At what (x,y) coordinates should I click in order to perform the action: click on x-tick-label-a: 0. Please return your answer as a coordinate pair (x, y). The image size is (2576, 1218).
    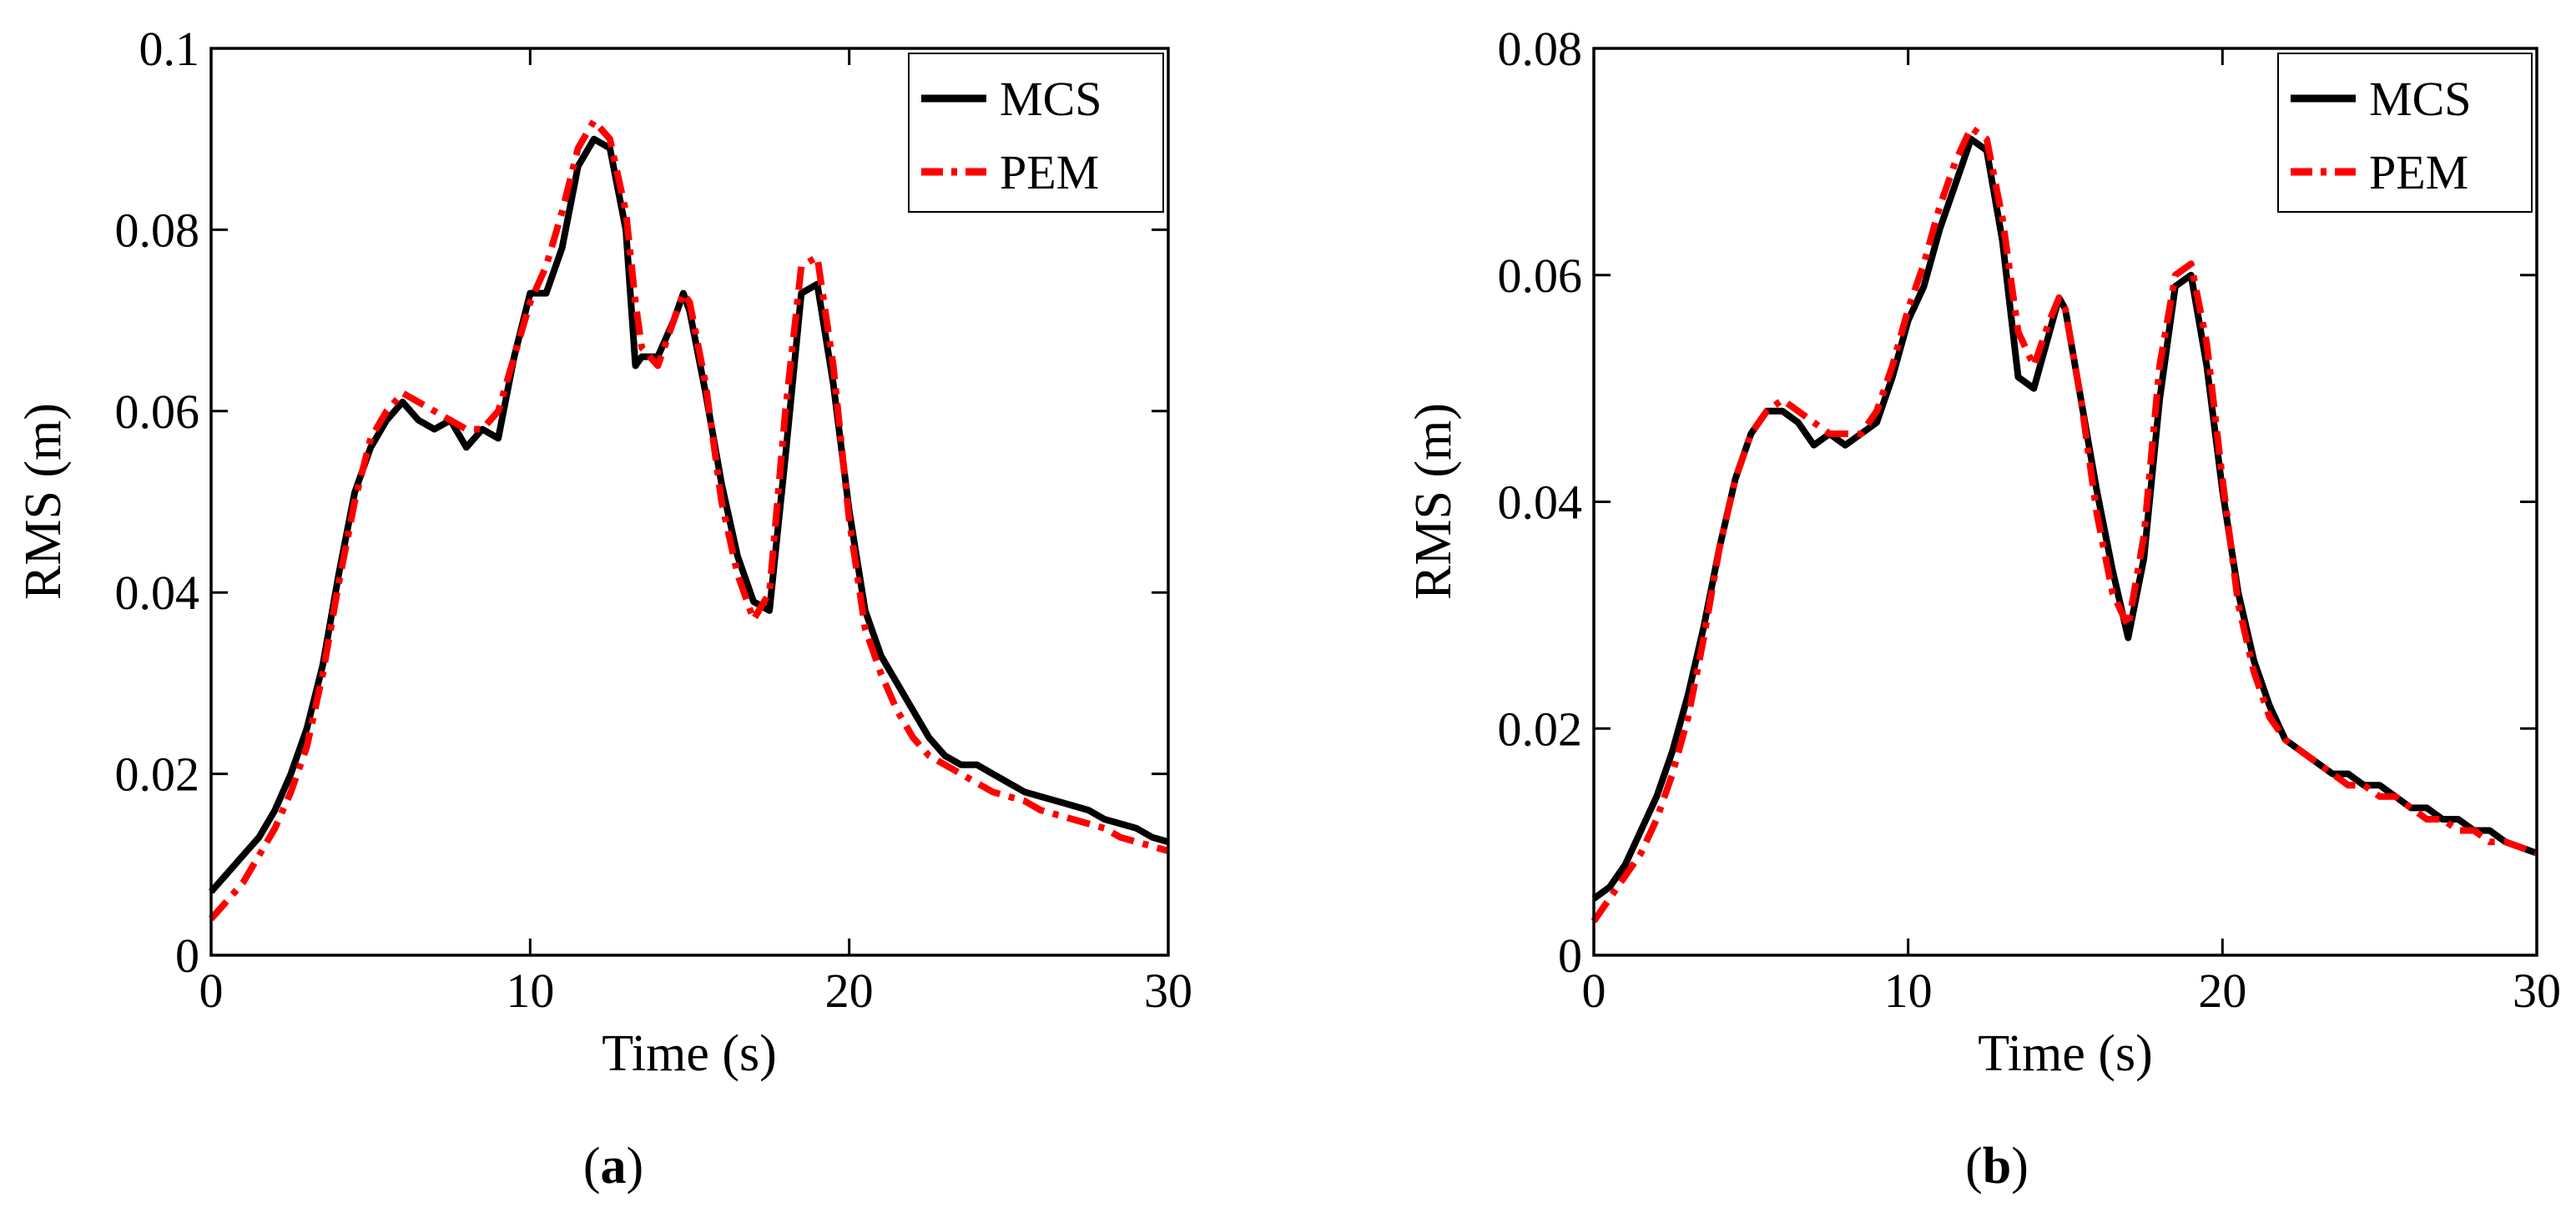
    Looking at the image, I should click on (212, 991).